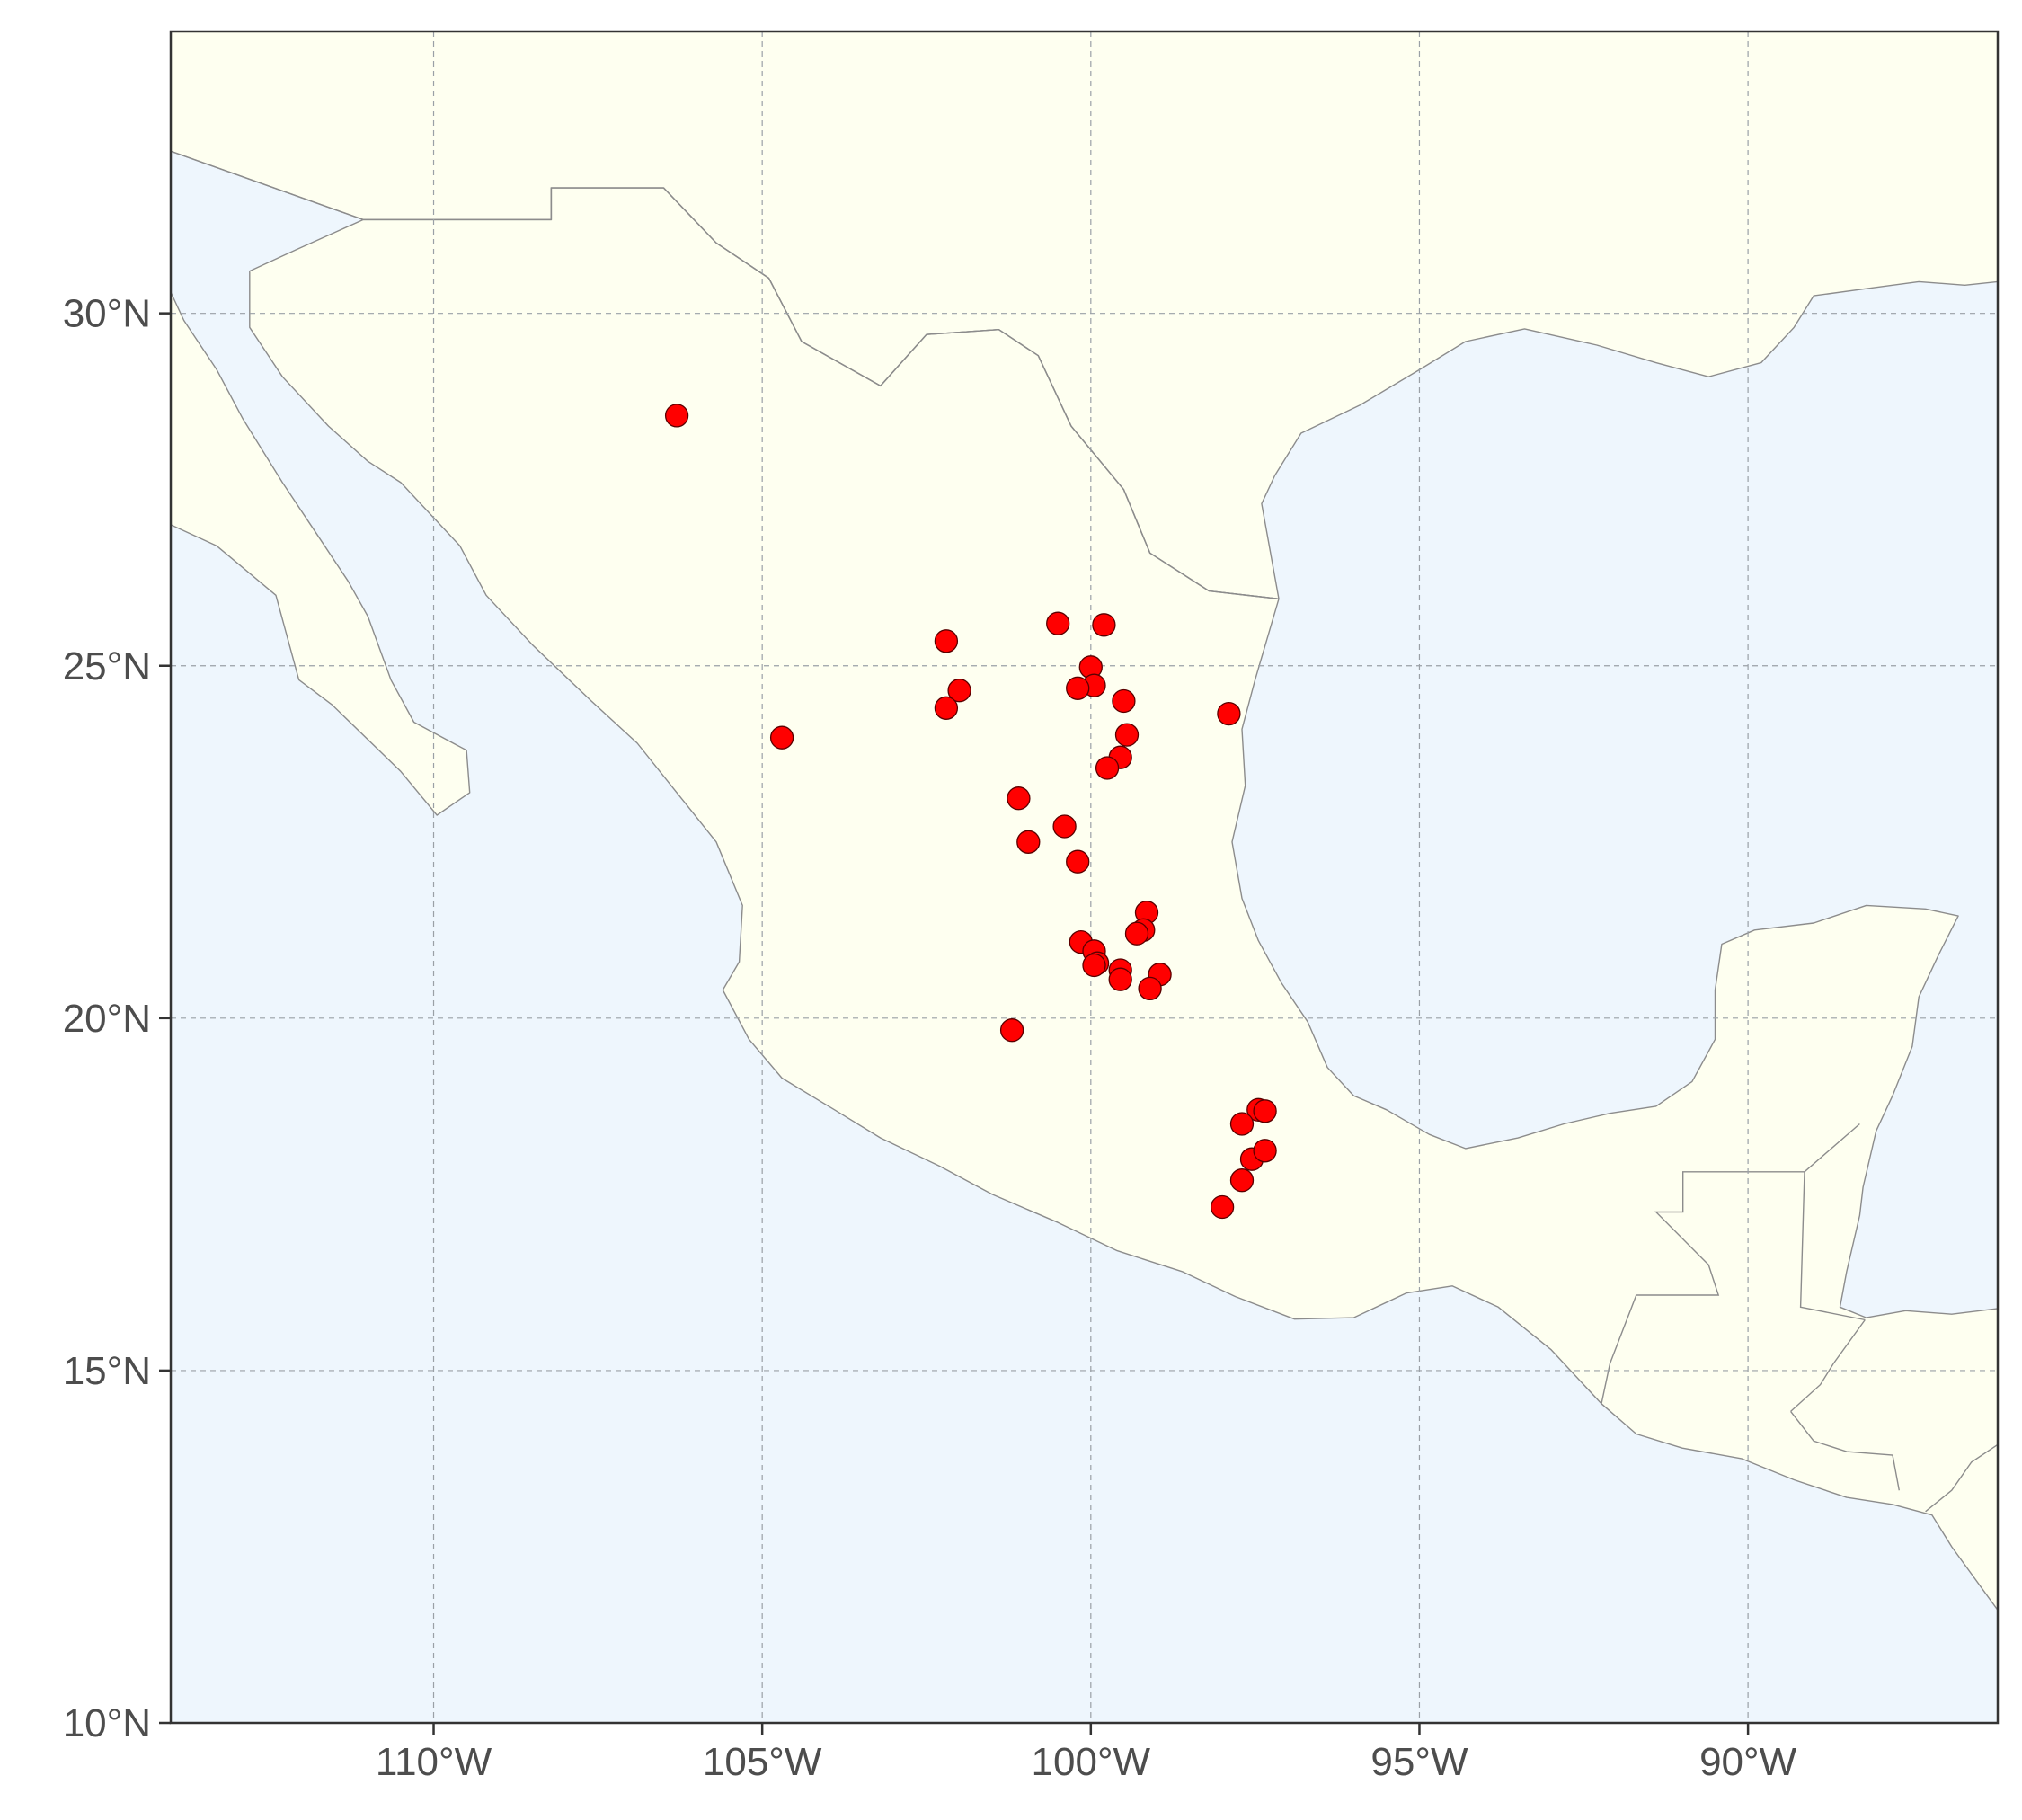 This screenshot has width=2022, height=1820. I want to click on x-tick-label: 90°W, so click(1748, 1762).